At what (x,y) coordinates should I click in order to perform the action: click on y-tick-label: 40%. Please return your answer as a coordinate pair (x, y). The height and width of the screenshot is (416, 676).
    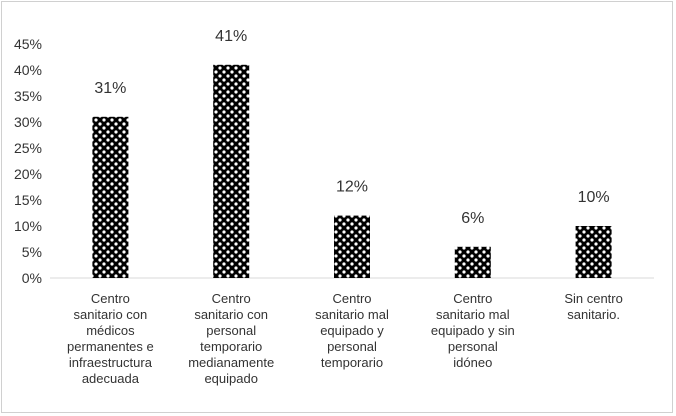
    Looking at the image, I should click on (28, 70).